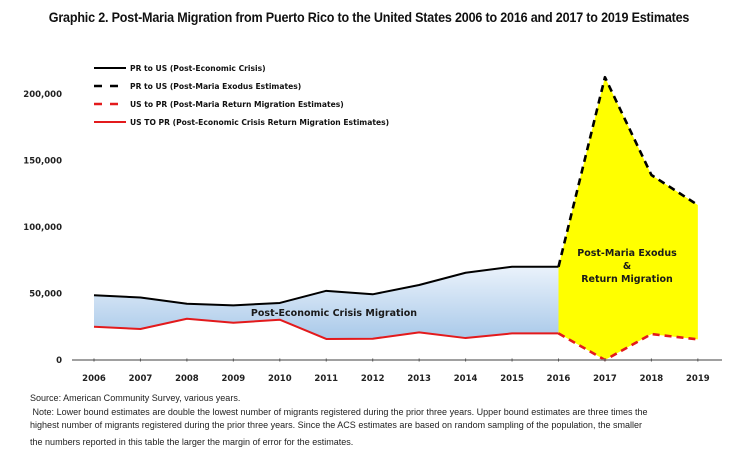  Describe the element at coordinates (627, 253) in the screenshot. I see `annotation-post-maria-line: Post-Maria Exodus` at that location.